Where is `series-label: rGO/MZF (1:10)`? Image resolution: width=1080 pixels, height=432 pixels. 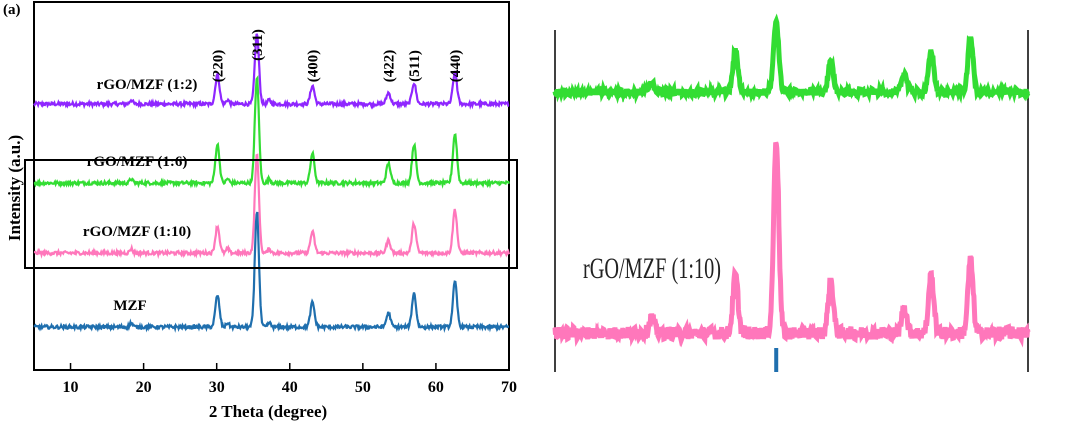 series-label: rGO/MZF (1:10) is located at coordinates (137, 232).